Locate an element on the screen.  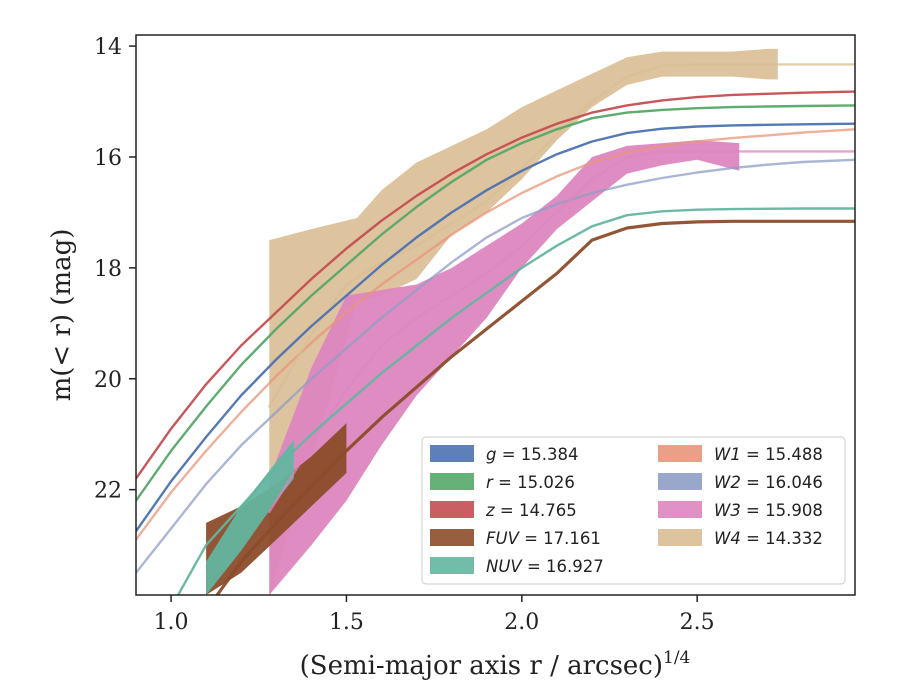
y-tick-label: 20 is located at coordinates (108, 380).